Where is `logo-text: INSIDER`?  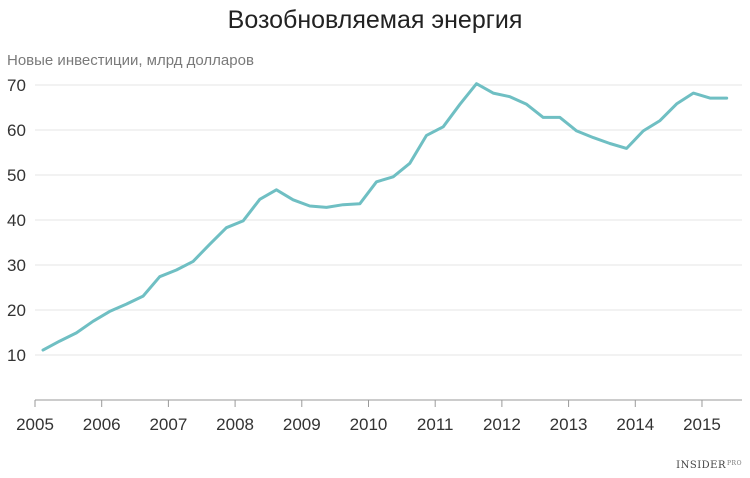
logo-text: INSIDER is located at coordinates (701, 465).